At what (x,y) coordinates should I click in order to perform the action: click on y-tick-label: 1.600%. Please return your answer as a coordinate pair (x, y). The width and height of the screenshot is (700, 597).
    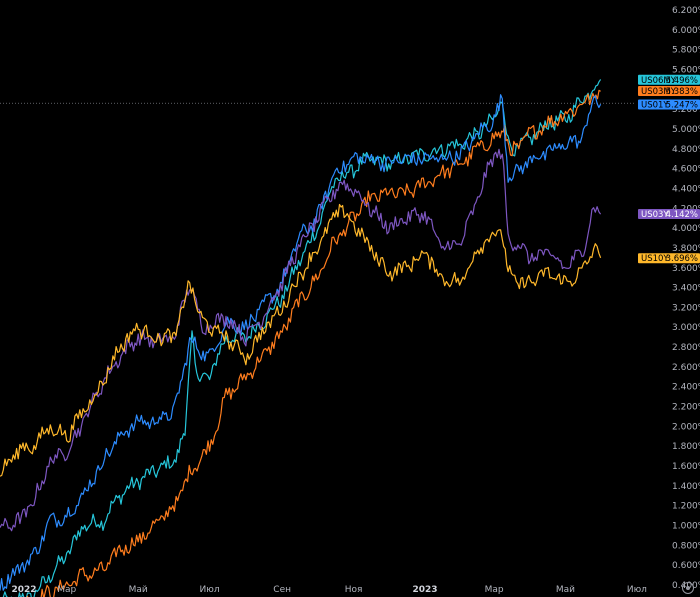
    Looking at the image, I should click on (686, 467).